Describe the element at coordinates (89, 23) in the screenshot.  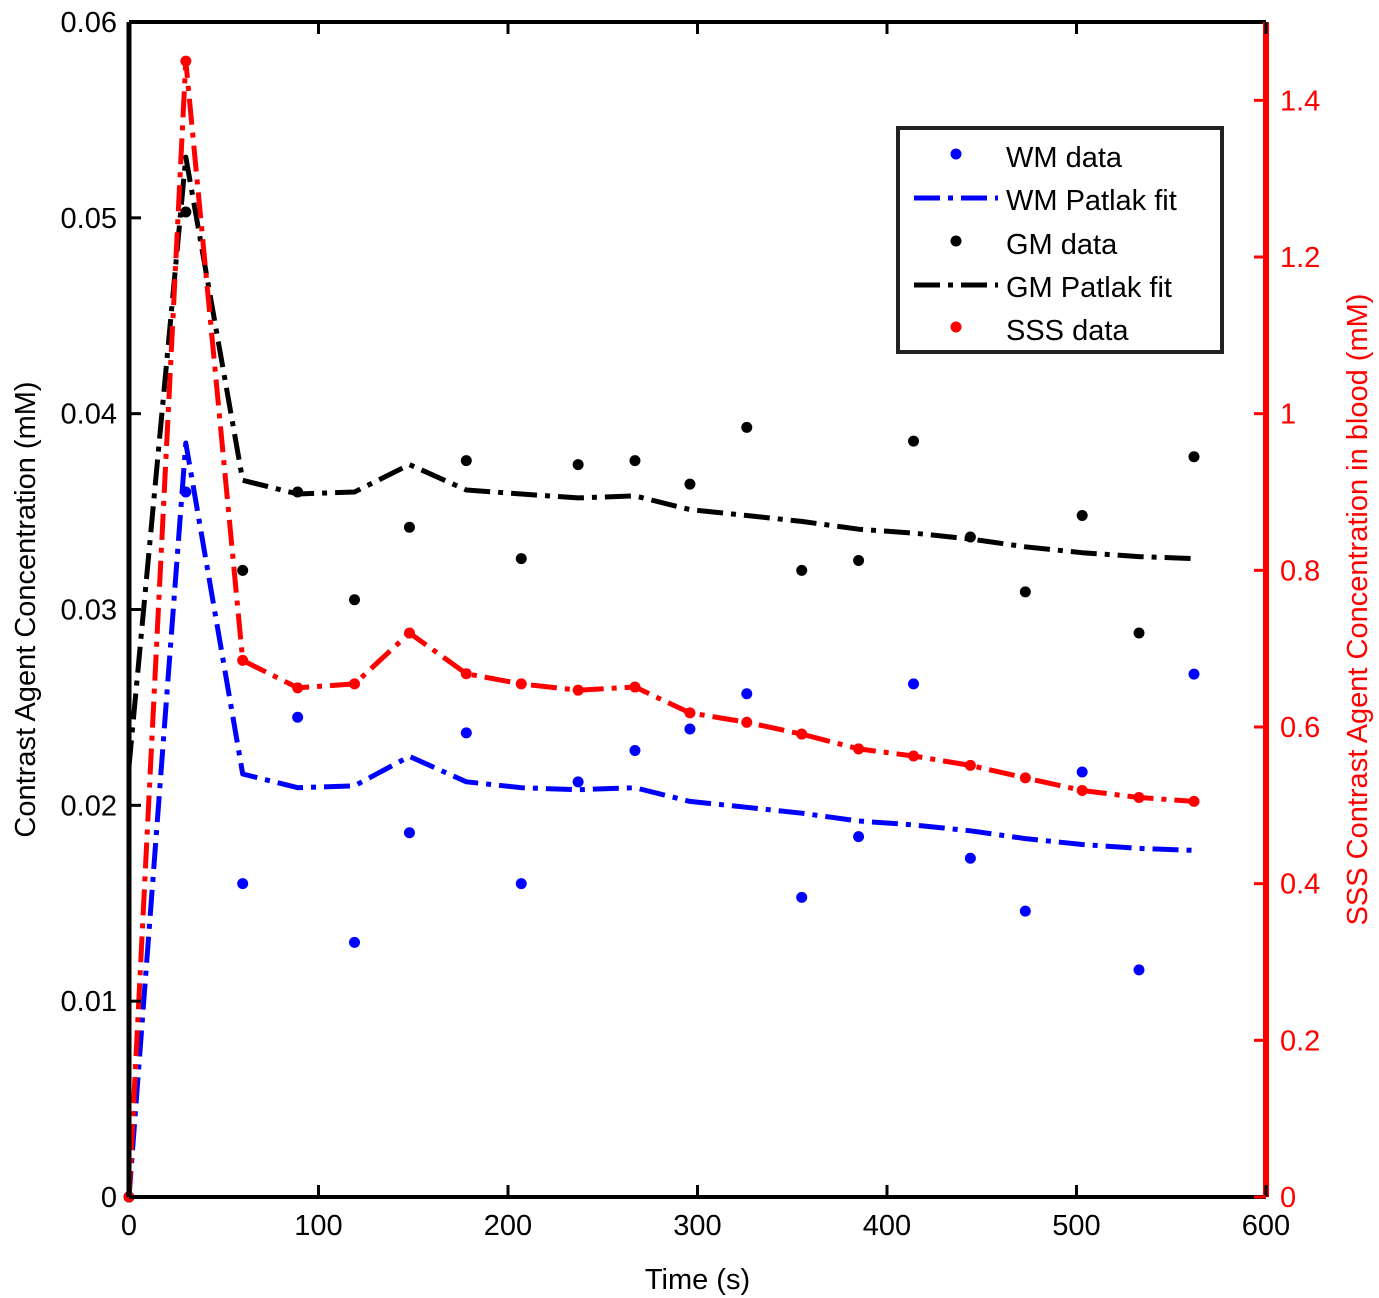
I see `y-left-tick-label: 0.06` at that location.